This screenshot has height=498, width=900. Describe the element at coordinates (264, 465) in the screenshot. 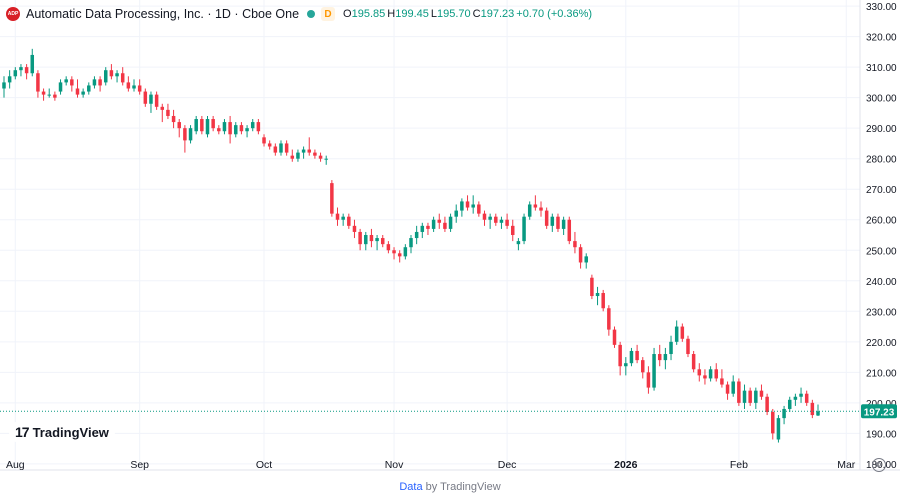

I see `time-tick-label: Oct` at that location.